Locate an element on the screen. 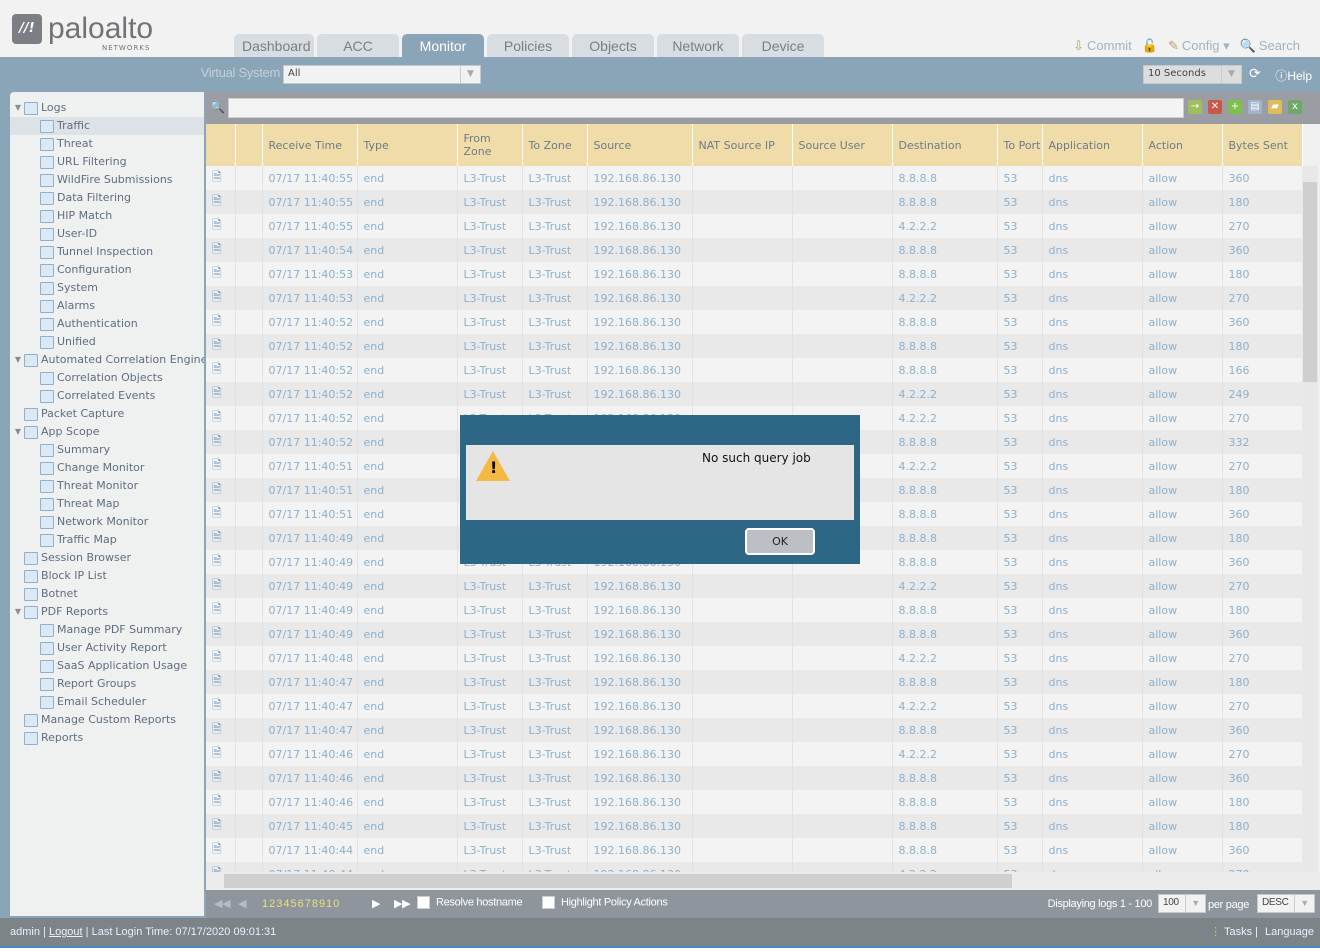  sidebar-item-user-activity-report: User Activity Report is located at coordinates (107, 648).